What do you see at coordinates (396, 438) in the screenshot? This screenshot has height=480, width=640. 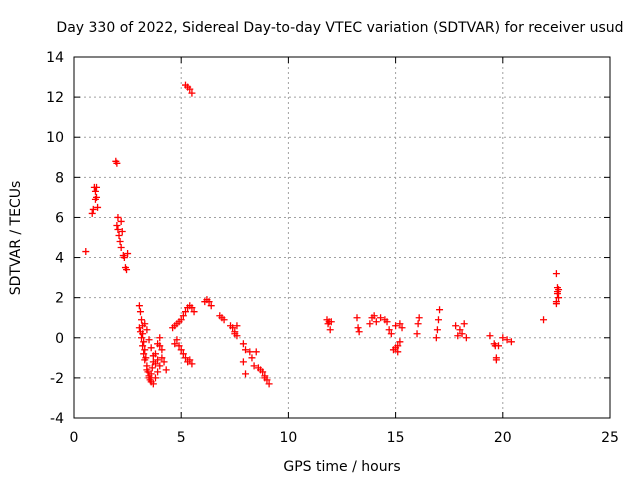 I see `x-tick-label: 15` at bounding box center [396, 438].